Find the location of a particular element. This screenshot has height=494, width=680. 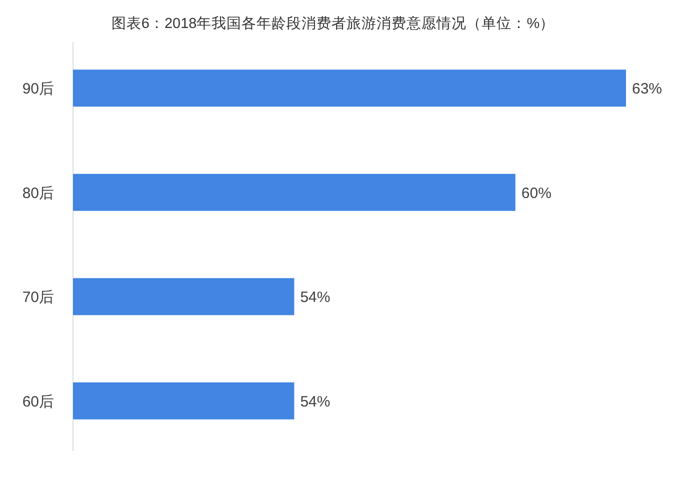

category-label: 90后 is located at coordinates (38, 89).